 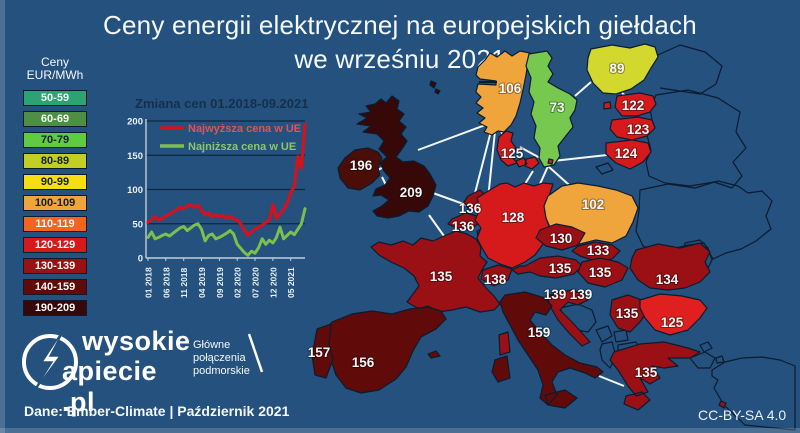 What do you see at coordinates (2, 216) in the screenshot?
I see `left-edge-highlight` at bounding box center [2, 216].